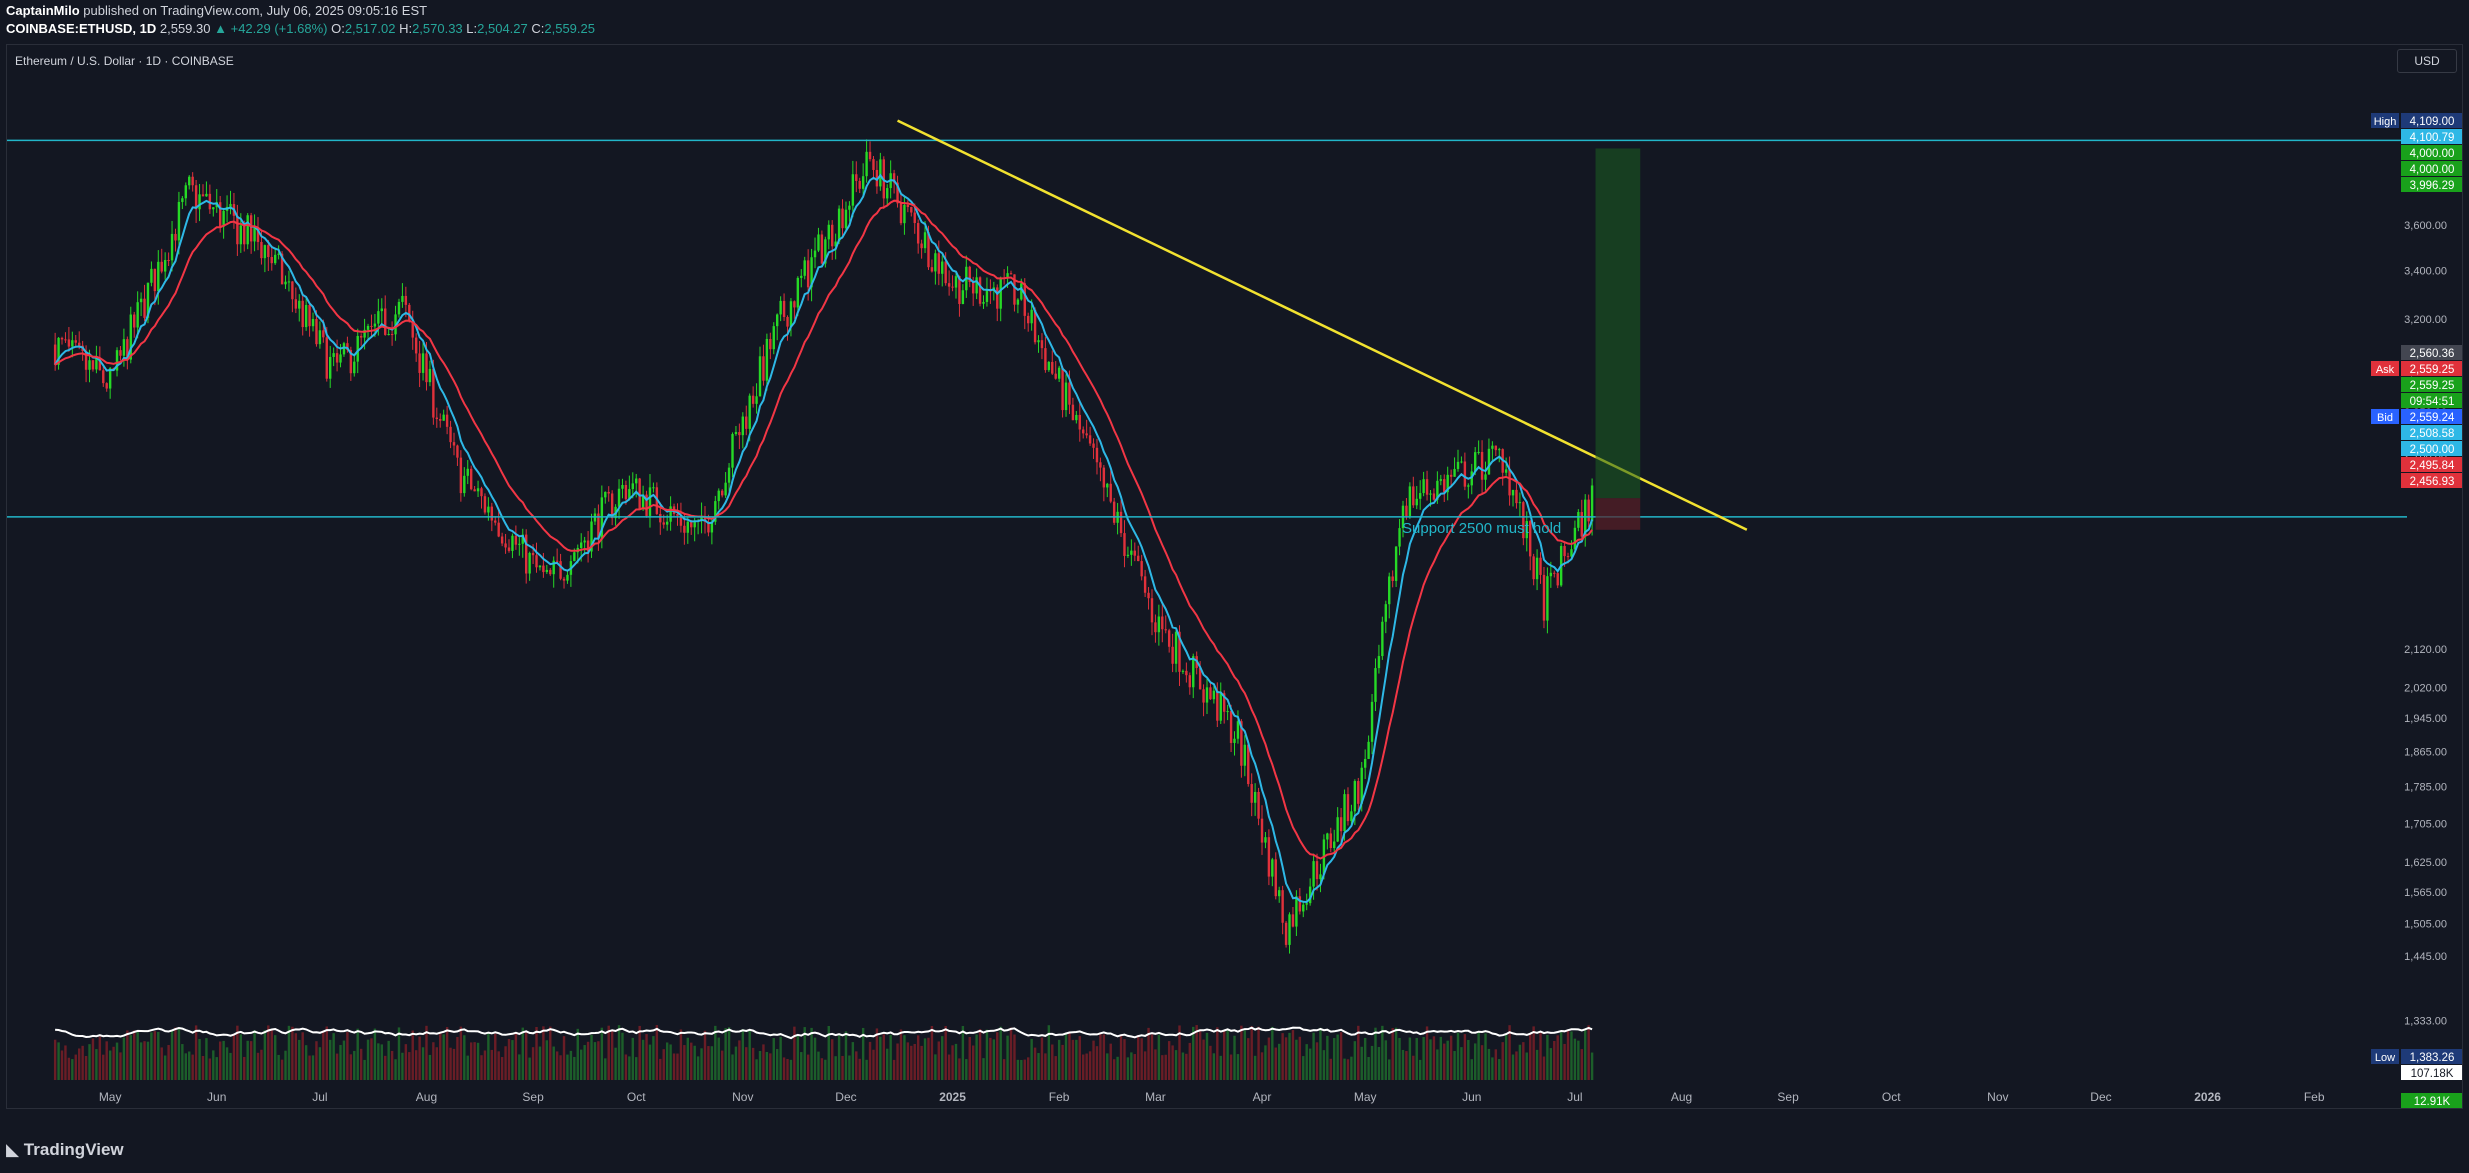 The height and width of the screenshot is (1173, 2469). Describe the element at coordinates (502, 28) in the screenshot. I see `low-value: 2,504.27` at that location.